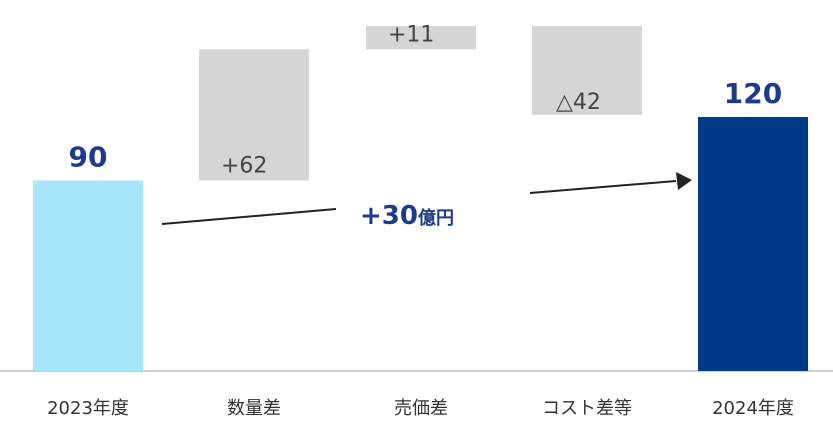 The height and width of the screenshot is (422, 833). What do you see at coordinates (411, 34) in the screenshot?
I see `value-label-3: +11` at bounding box center [411, 34].